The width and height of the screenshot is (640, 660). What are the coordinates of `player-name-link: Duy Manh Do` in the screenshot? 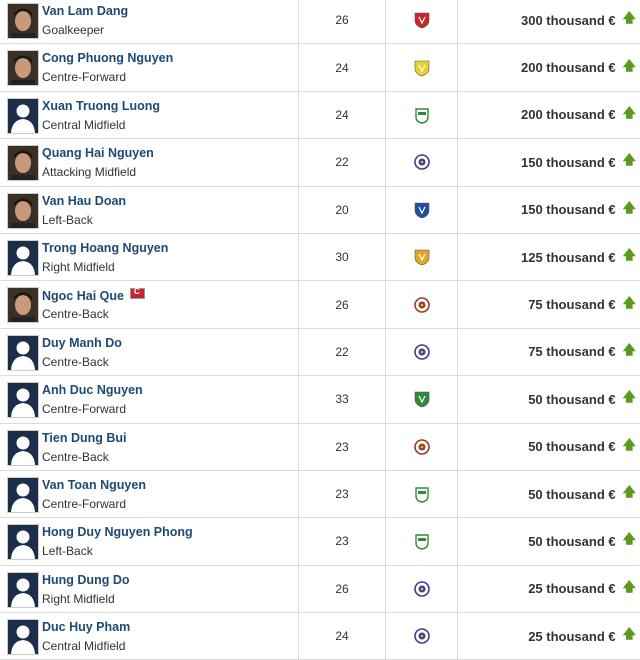 It's located at (82, 343).